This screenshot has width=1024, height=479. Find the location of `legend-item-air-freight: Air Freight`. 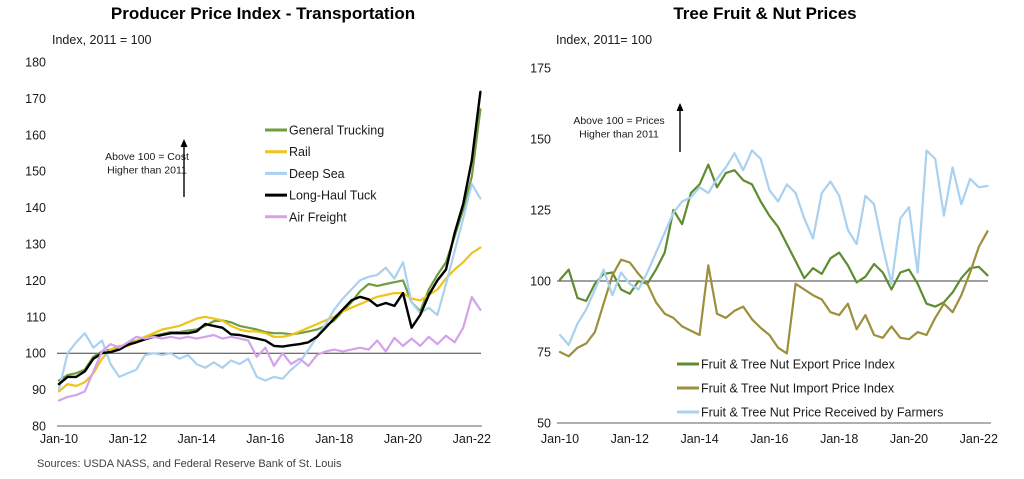

legend-item-air-freight: Air Freight is located at coordinates (306, 217).